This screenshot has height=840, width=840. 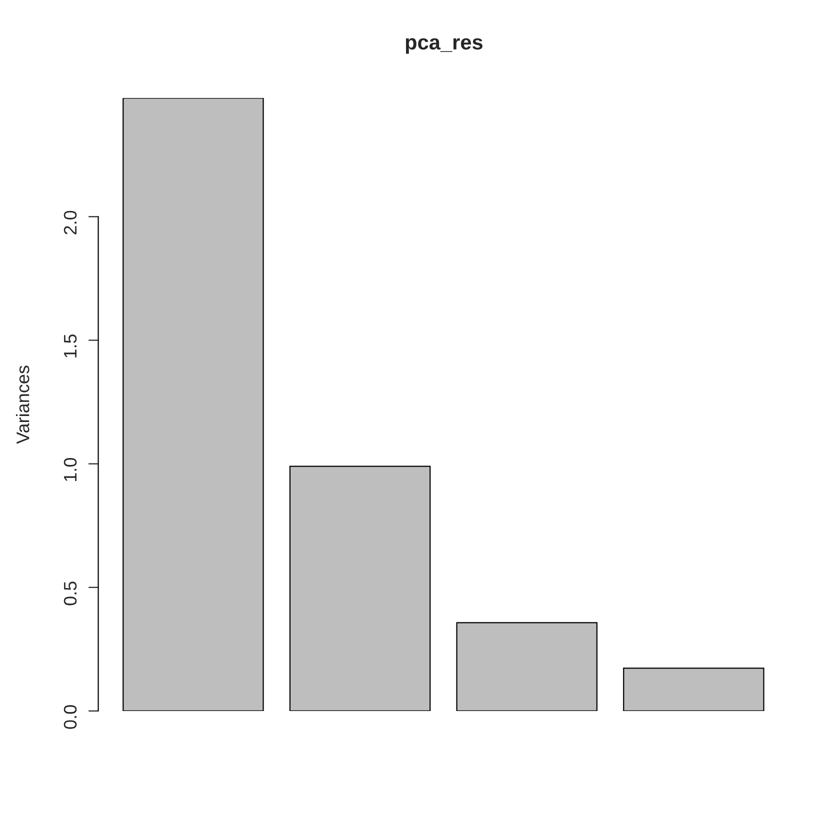 I want to click on y-tick-label: 0.5, so click(x=70, y=594).